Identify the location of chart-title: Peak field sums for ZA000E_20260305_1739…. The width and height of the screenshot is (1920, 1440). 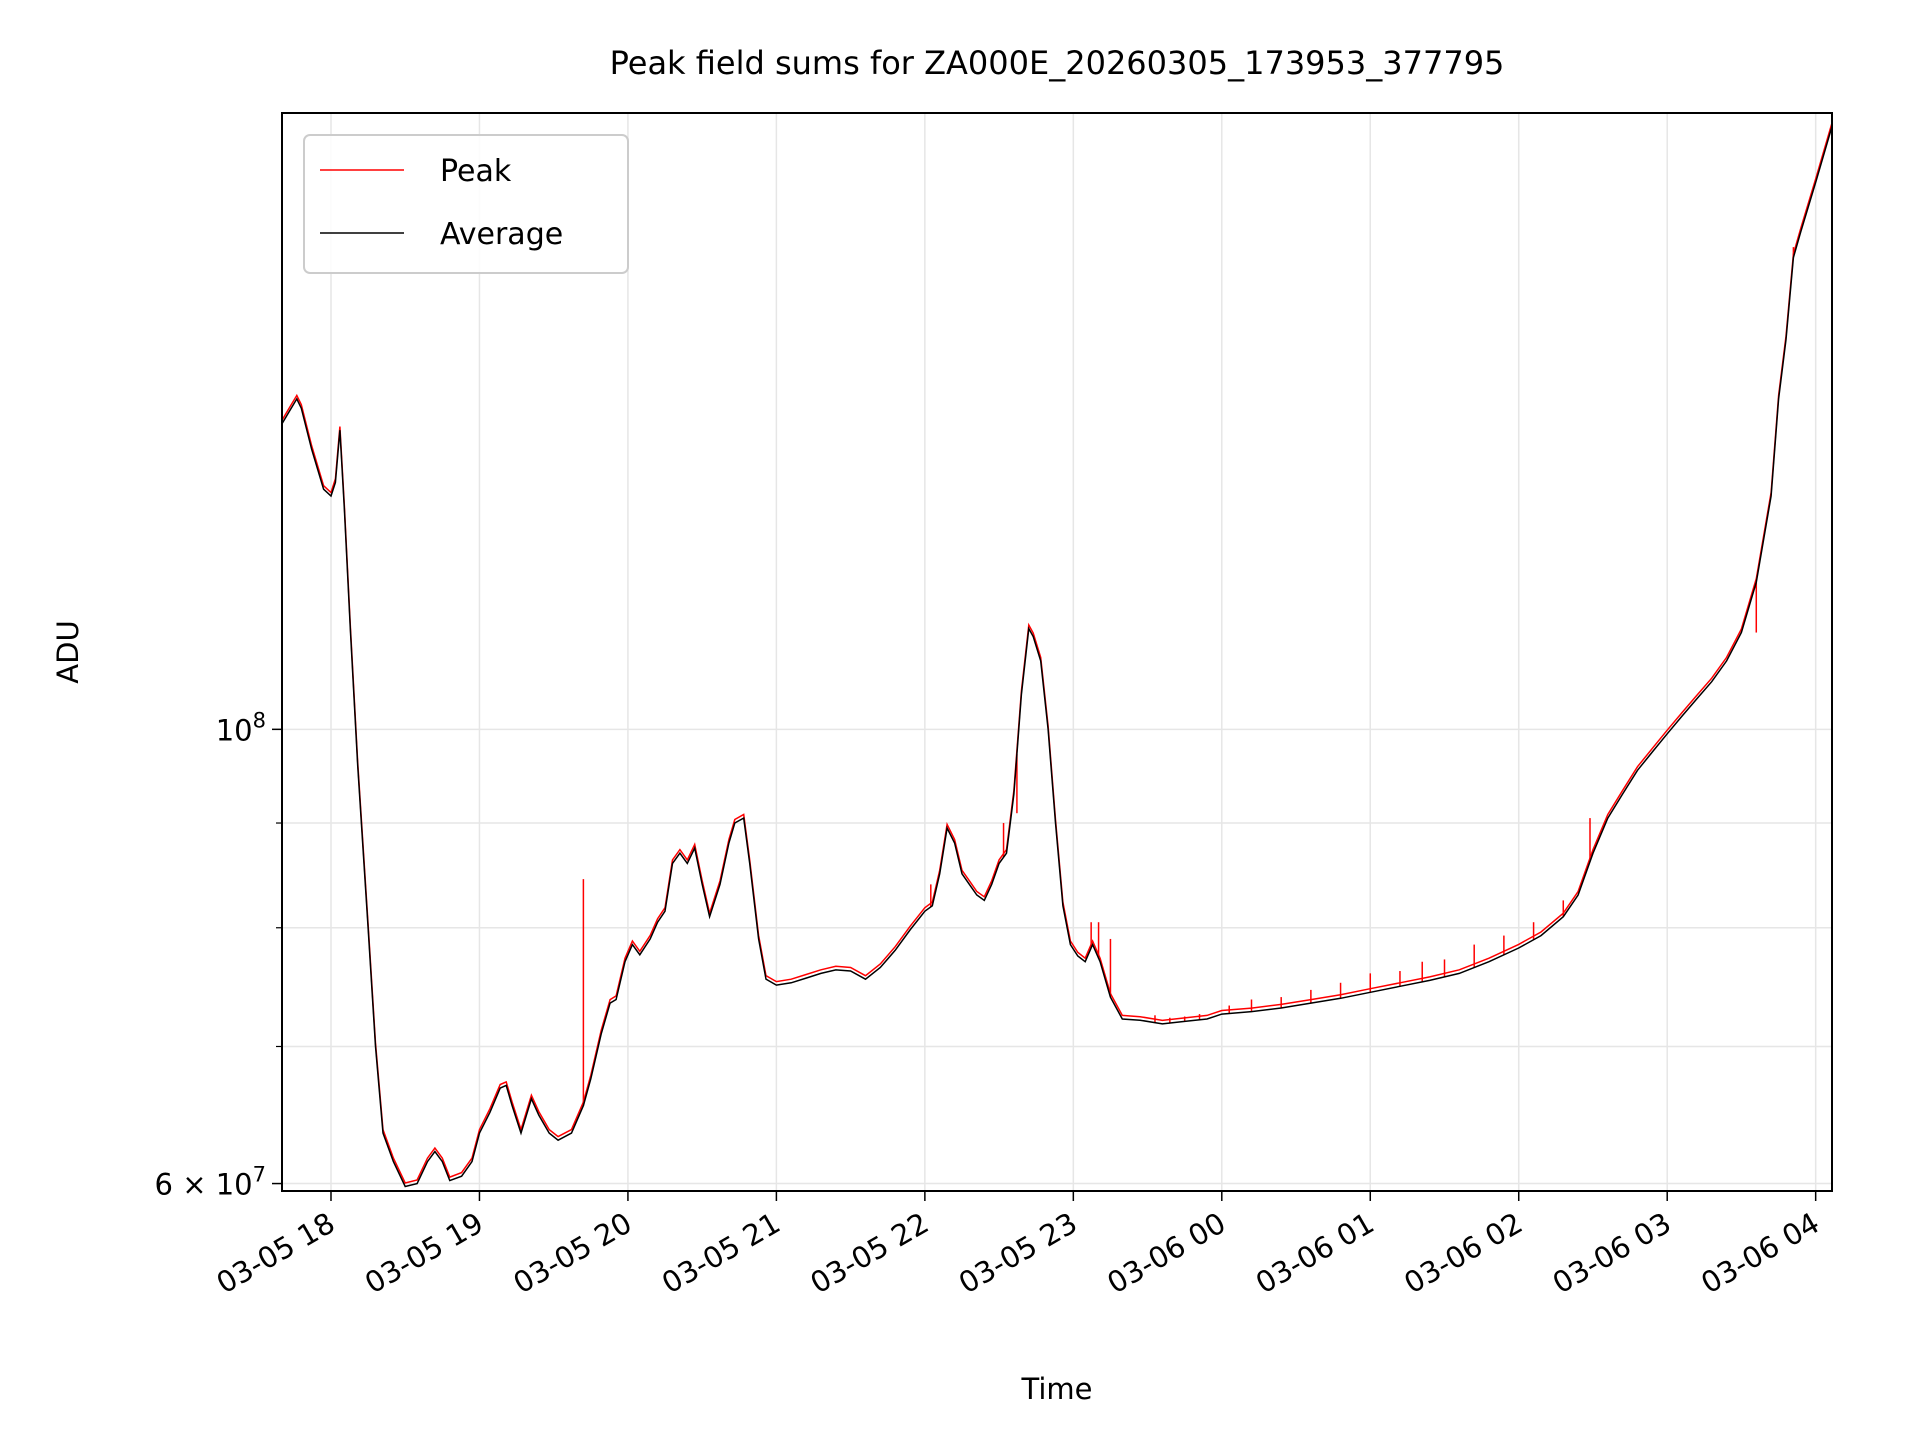
(1057, 63).